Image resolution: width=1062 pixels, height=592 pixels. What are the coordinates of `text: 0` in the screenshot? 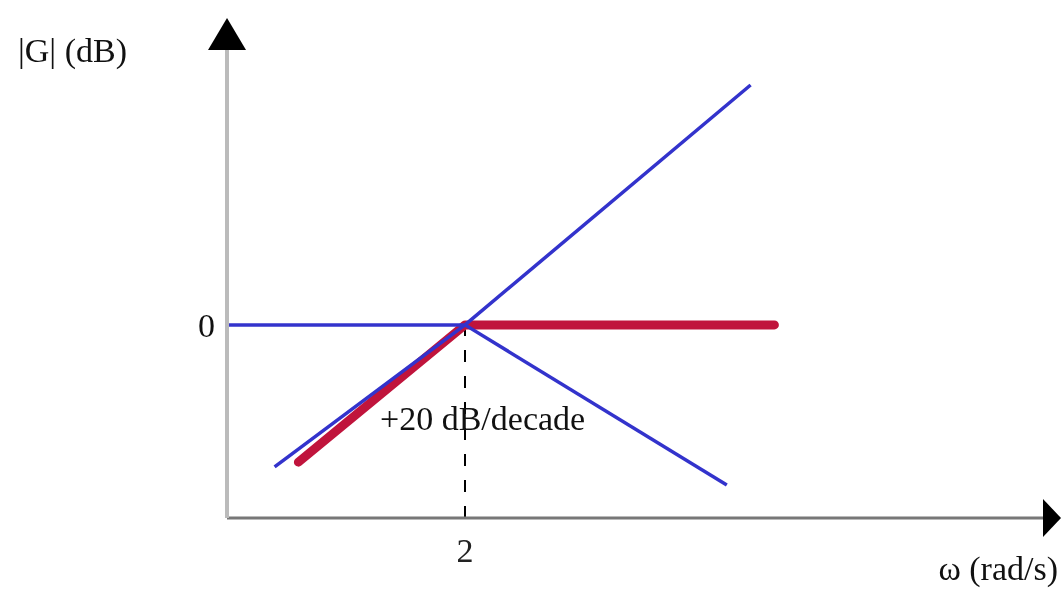 It's located at (206, 325).